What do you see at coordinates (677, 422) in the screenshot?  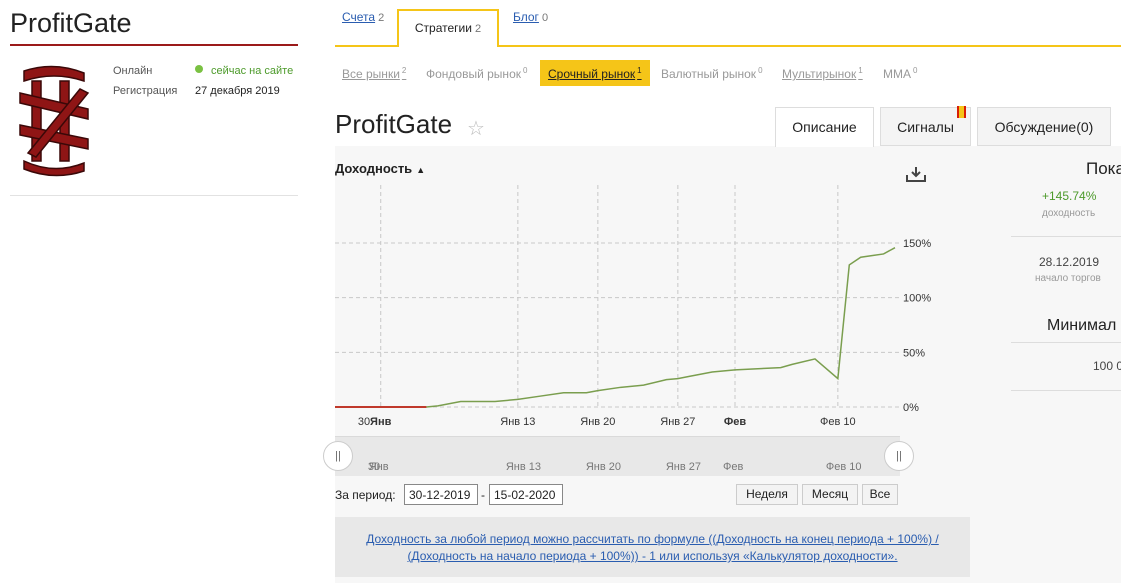 I see `x-tick-label: Янв 27` at bounding box center [677, 422].